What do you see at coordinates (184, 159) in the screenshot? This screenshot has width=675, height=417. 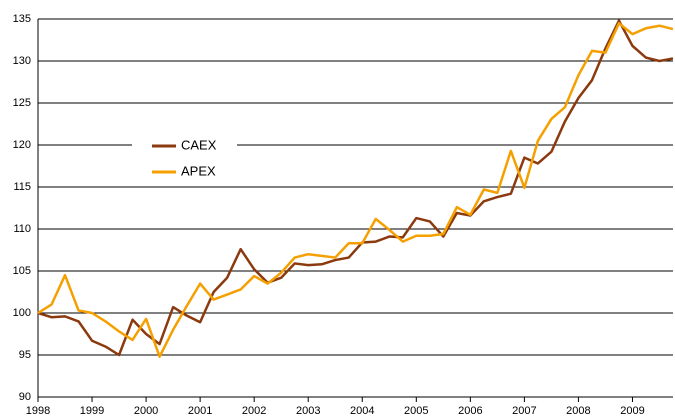 I see `legend-box` at bounding box center [184, 159].